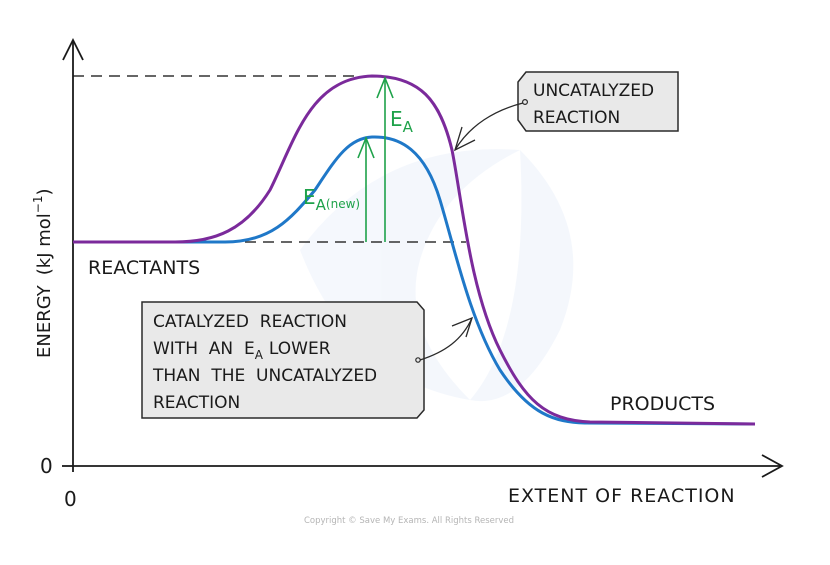  Describe the element at coordinates (385, 87) in the screenshot. I see `ea-arrowhead-icon` at that location.